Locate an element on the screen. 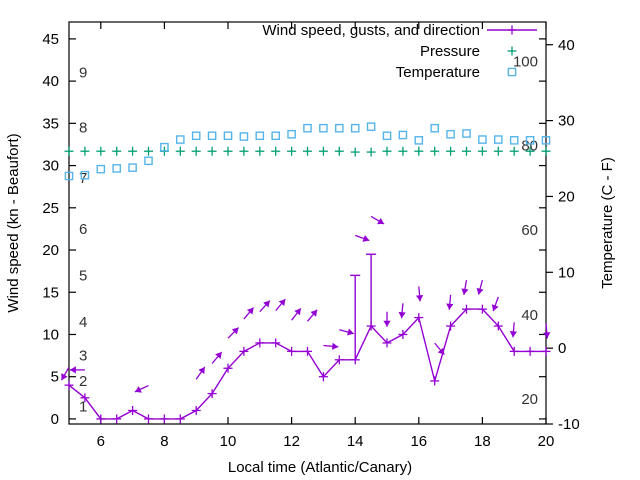 Image resolution: width=640 pixels, height=480 pixels. y2-axis-title: Temperature (C - F) is located at coordinates (607, 223).